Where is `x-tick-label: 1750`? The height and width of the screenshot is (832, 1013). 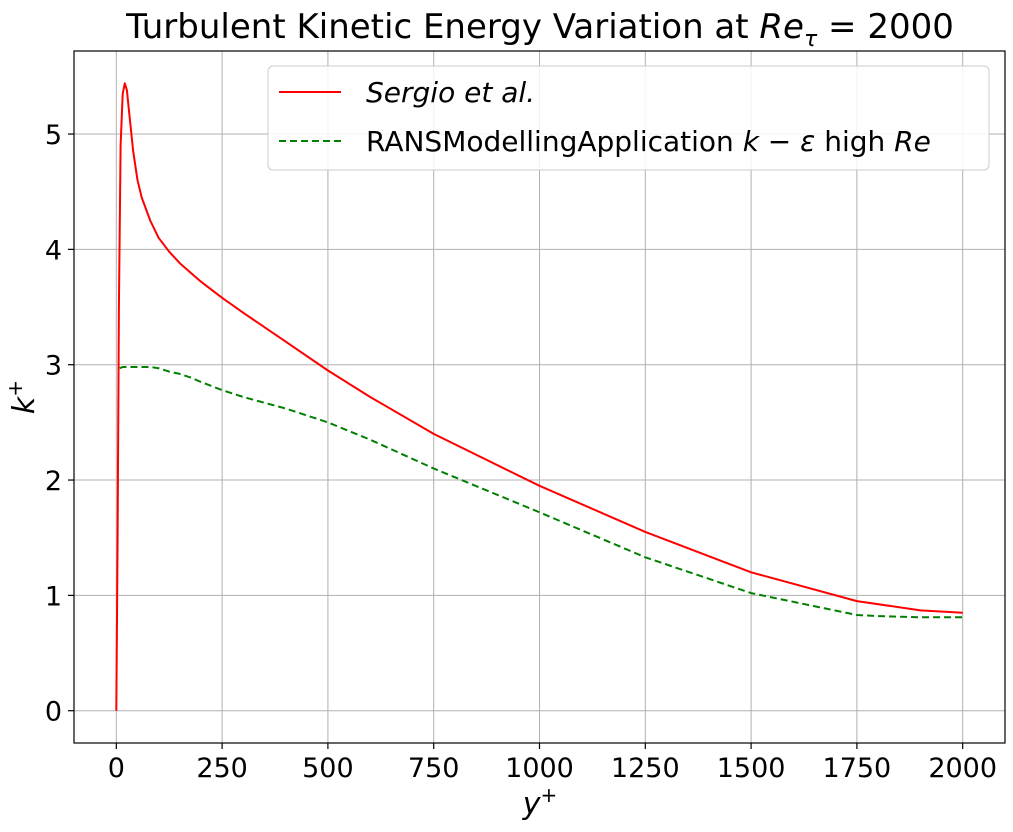 x-tick-label: 1750 is located at coordinates (857, 768).